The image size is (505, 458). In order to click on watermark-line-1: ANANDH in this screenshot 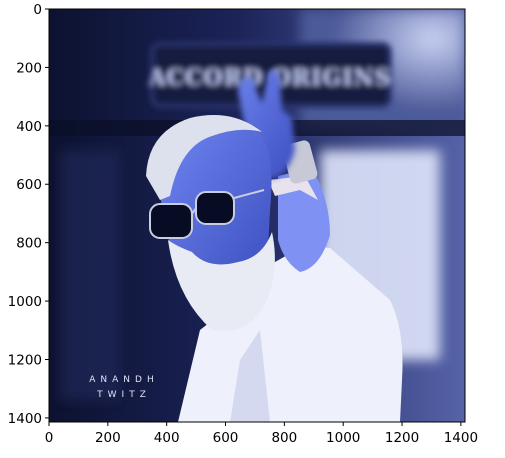, I will do `click(123, 380)`.